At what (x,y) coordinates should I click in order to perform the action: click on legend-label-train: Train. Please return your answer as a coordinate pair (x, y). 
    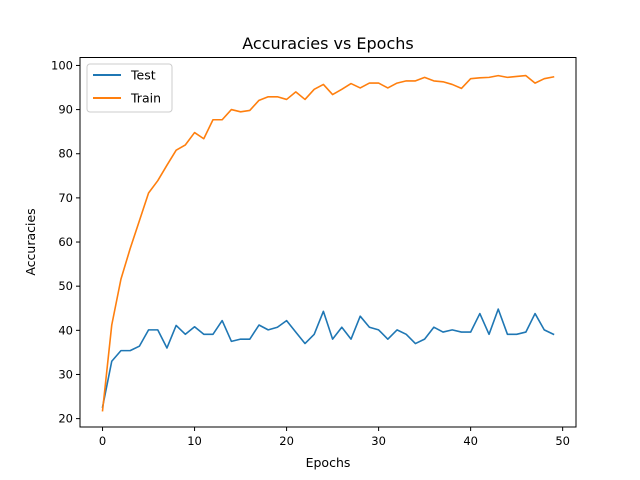
    Looking at the image, I should click on (145, 98).